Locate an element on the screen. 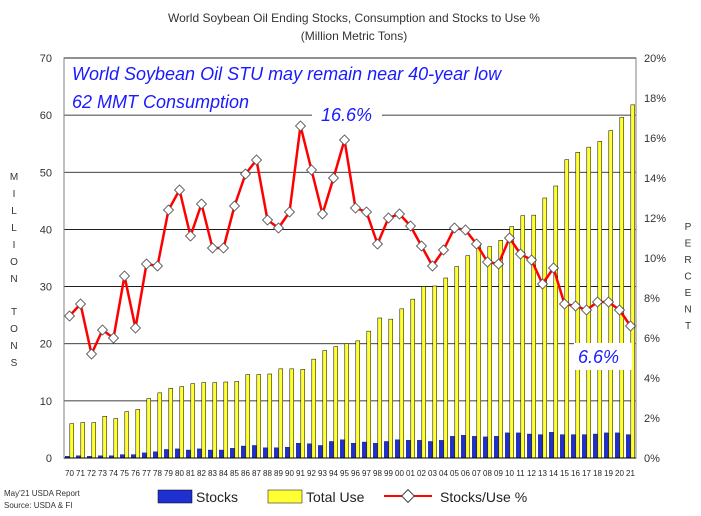  x-tick: 78 is located at coordinates (157, 473).